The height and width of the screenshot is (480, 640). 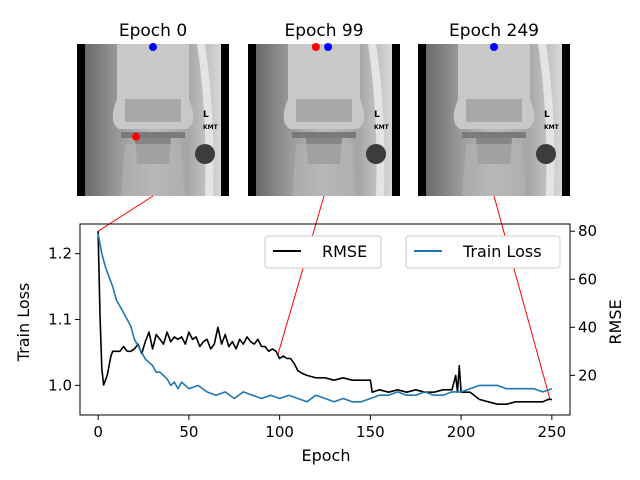 I want to click on x-tick-label: 100, so click(x=279, y=432).